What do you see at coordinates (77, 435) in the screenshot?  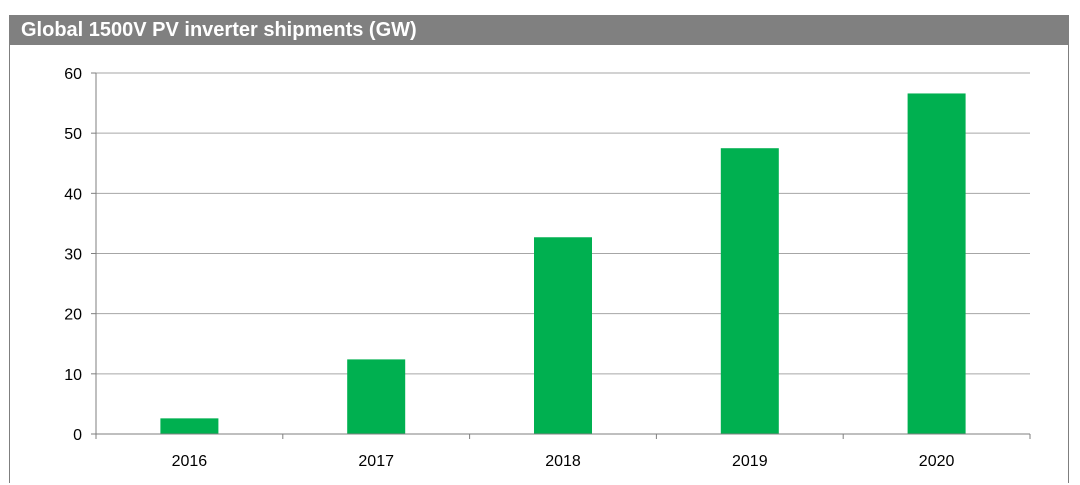 I see `y-tick-label: 0` at bounding box center [77, 435].